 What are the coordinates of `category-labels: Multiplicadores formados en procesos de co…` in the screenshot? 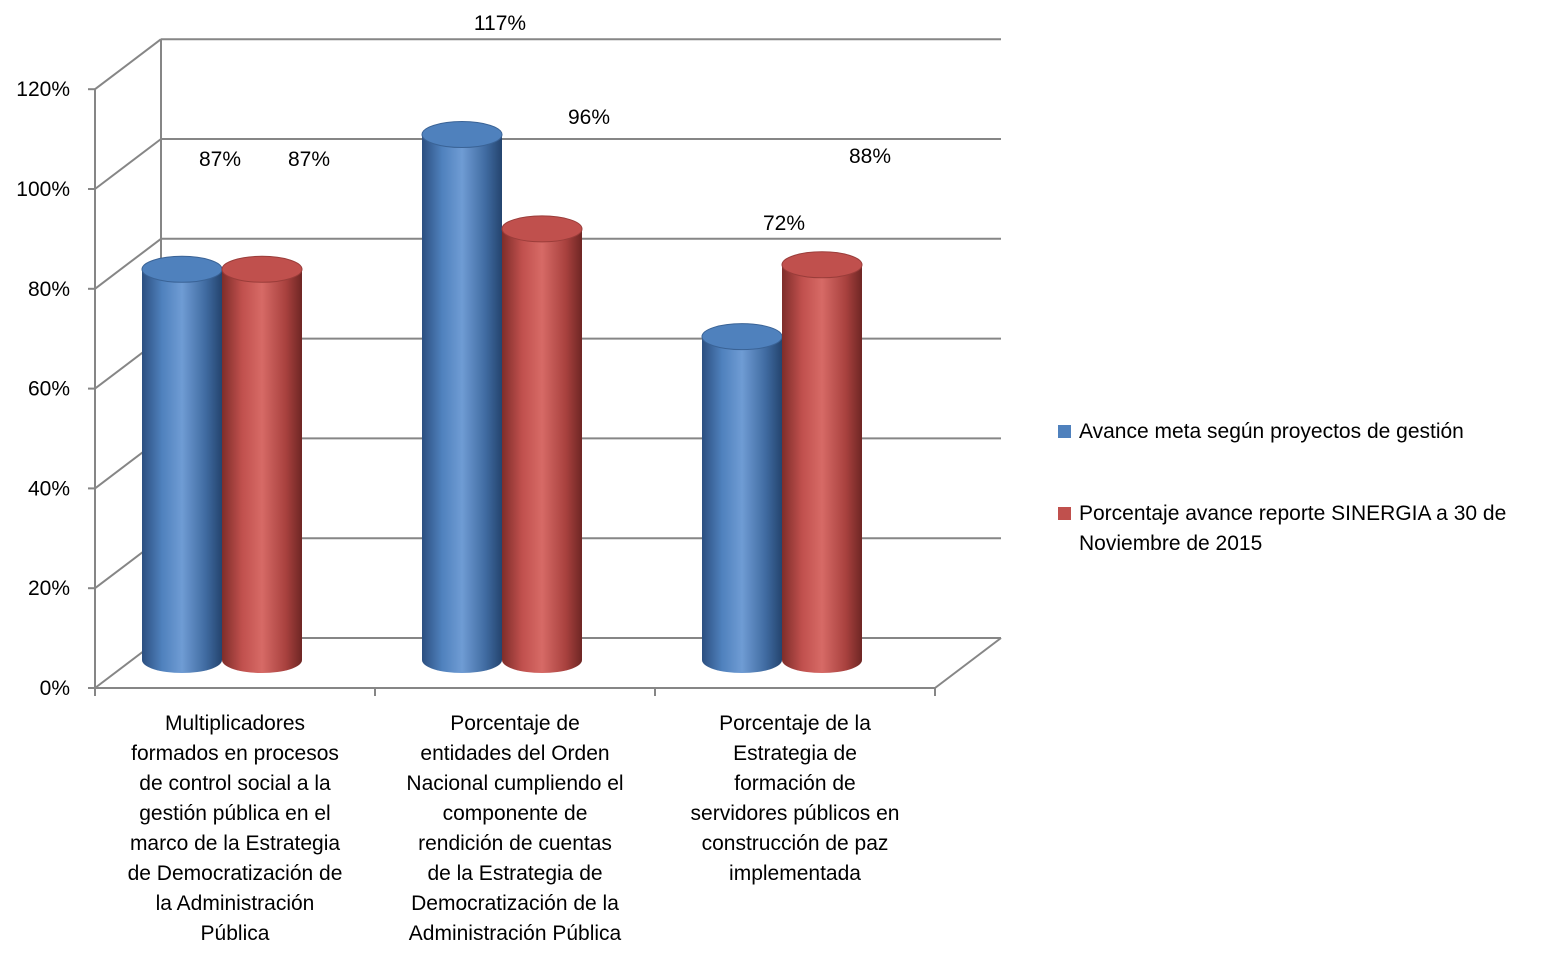 It's located at (514, 828).